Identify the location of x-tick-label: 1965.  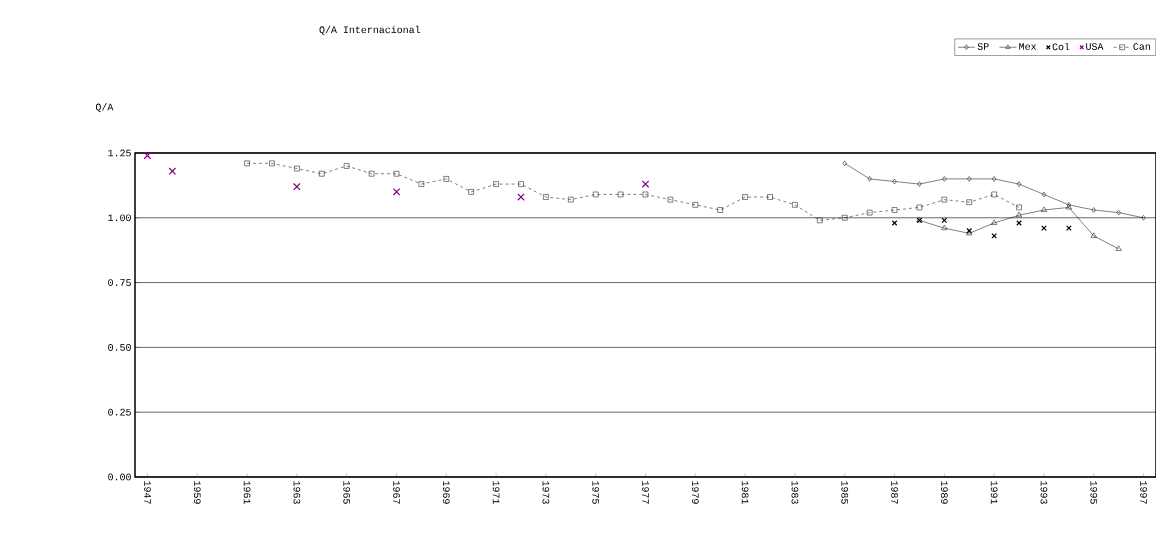
(347, 492).